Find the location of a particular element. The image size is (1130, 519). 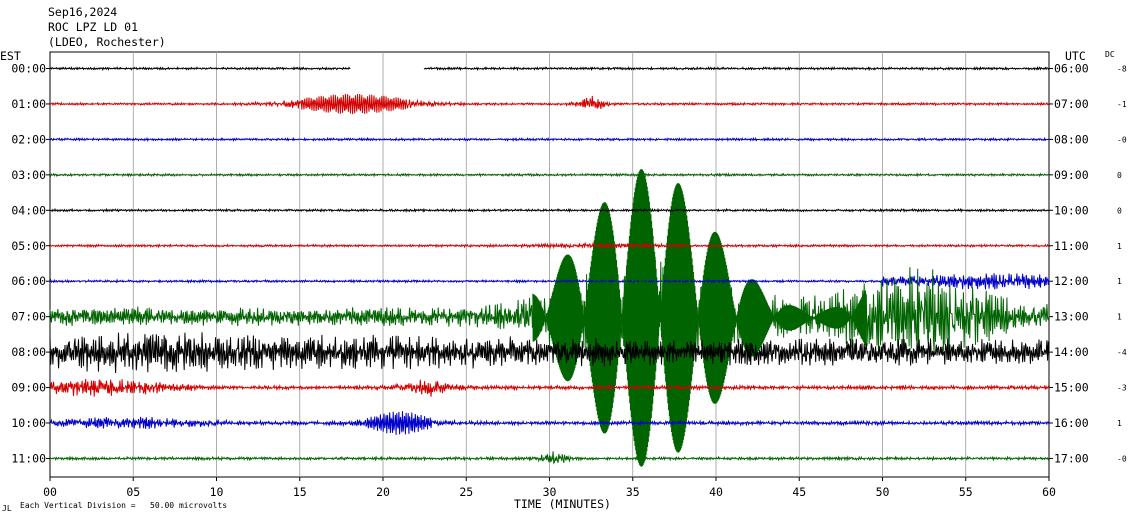

x-axis-ticks: 00 05 10 15 20 25 30 35 40 45 50 55 60 is located at coordinates (549, 488).